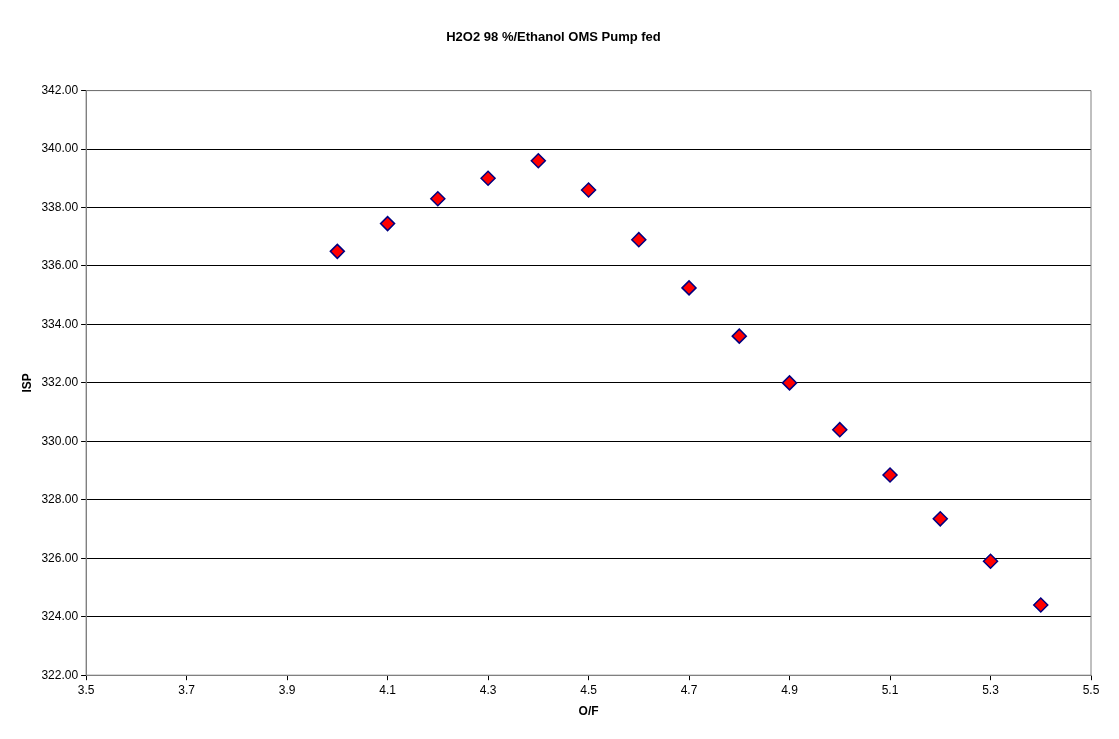 The width and height of the screenshot is (1119, 739). Describe the element at coordinates (60, 89) in the screenshot. I see `y-tick-label: 342.00` at that location.